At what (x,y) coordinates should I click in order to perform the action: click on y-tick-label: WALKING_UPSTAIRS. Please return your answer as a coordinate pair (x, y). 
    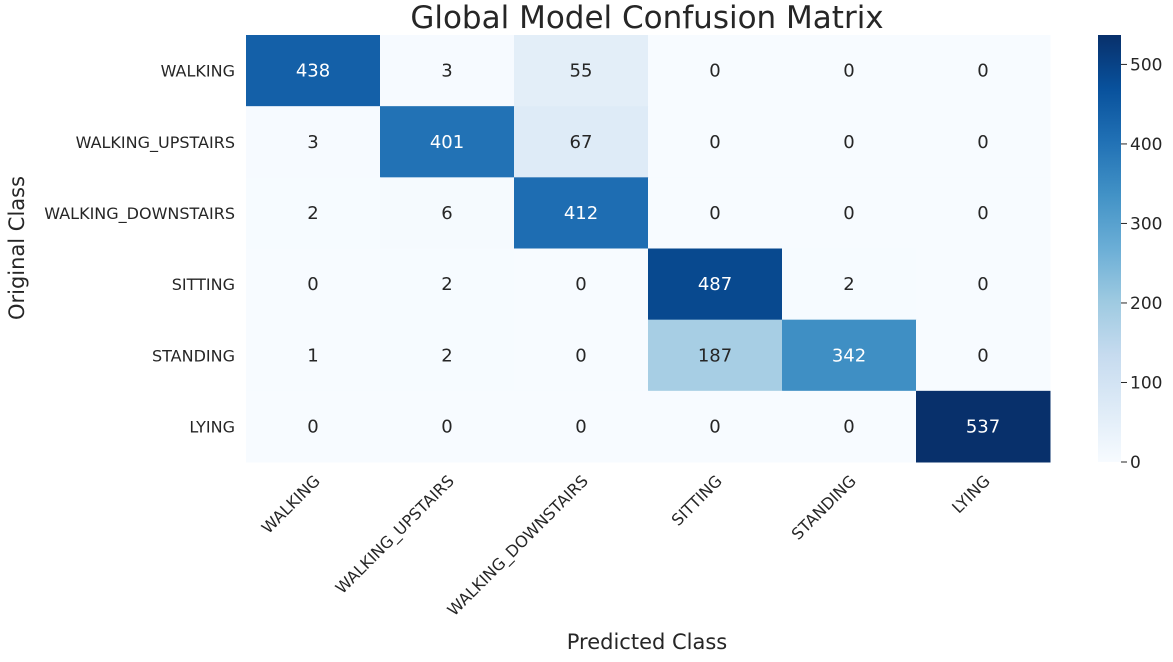
    Looking at the image, I should click on (155, 143).